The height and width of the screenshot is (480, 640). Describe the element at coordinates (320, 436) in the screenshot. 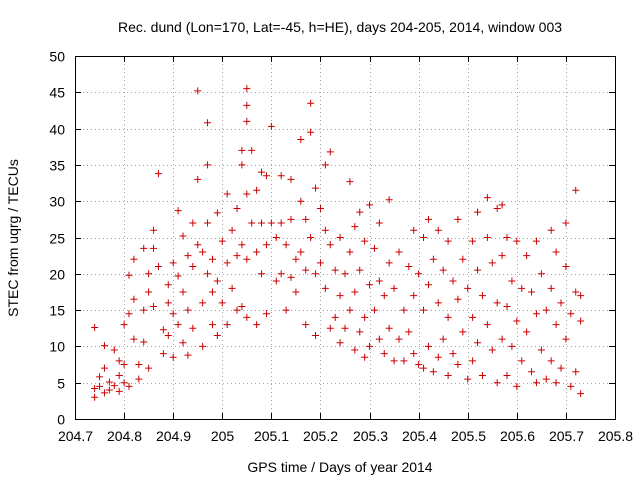

I see `x-tick-label: 205.2` at that location.